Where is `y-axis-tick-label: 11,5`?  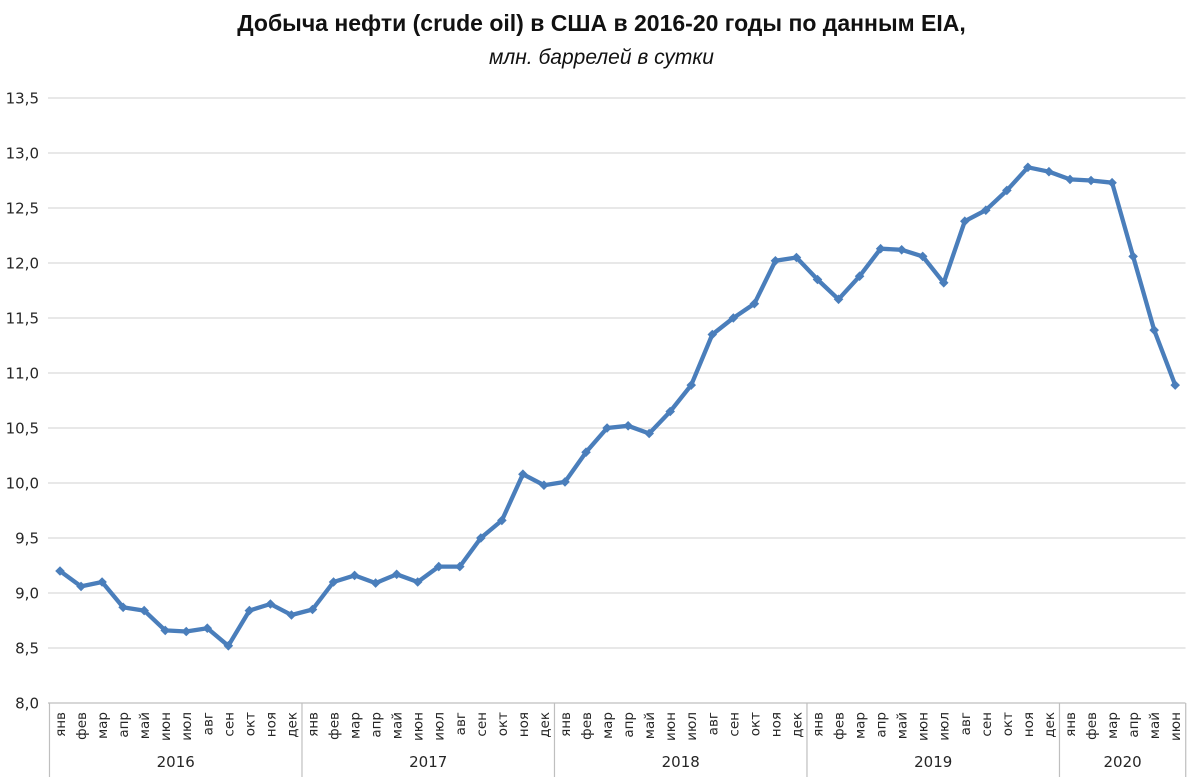
y-axis-tick-label: 11,5 is located at coordinates (22, 319).